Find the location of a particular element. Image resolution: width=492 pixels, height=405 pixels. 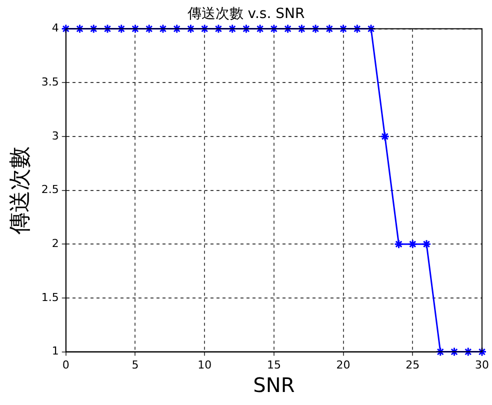

x-axis-title: SNR is located at coordinates (274, 385).